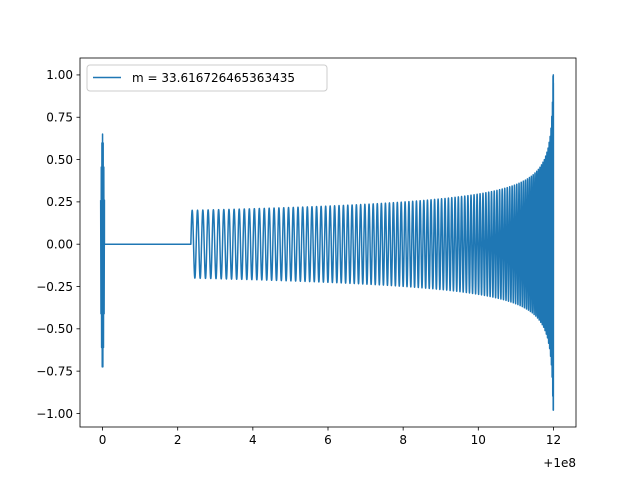  I want to click on x-tick-label: 12, so click(553, 440).